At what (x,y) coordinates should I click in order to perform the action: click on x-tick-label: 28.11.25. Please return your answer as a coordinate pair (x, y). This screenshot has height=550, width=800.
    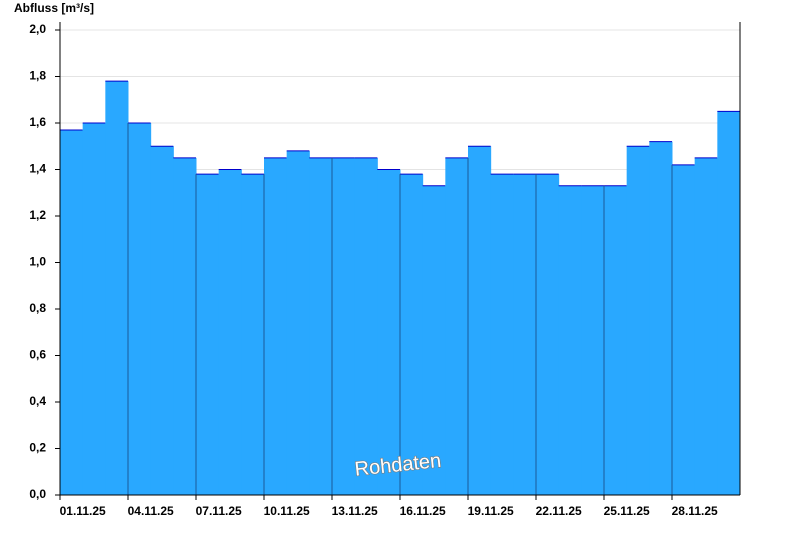
    Looking at the image, I should click on (695, 511).